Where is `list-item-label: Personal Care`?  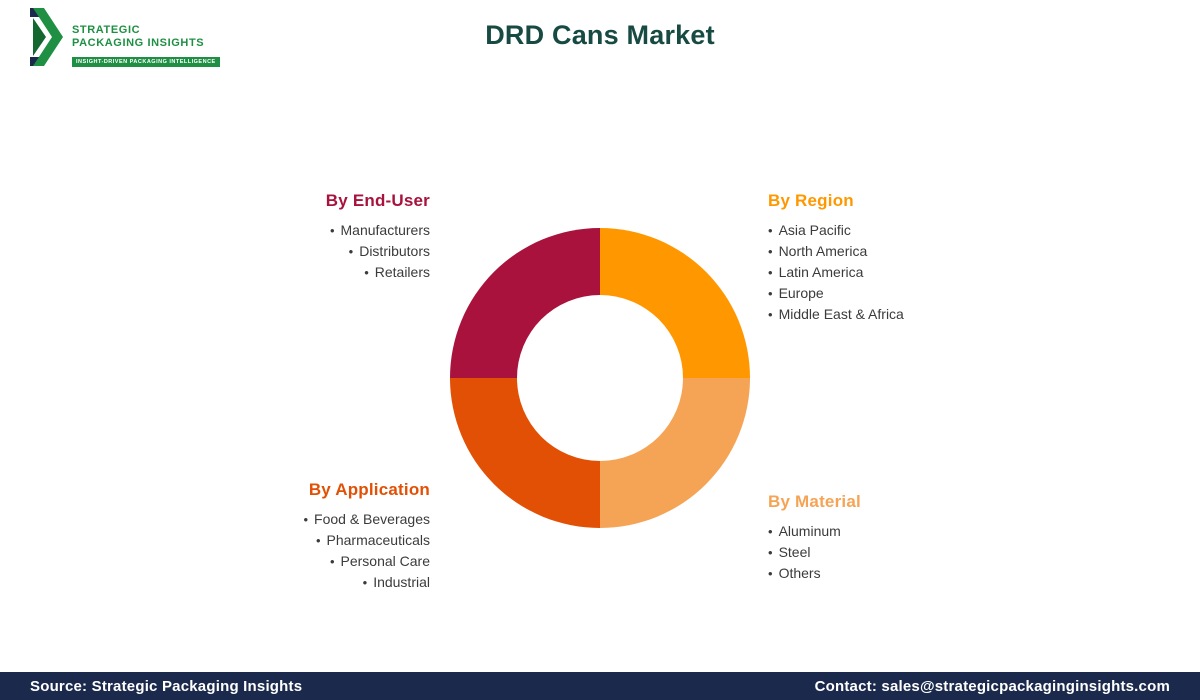
list-item-label: Personal Care is located at coordinates (385, 561).